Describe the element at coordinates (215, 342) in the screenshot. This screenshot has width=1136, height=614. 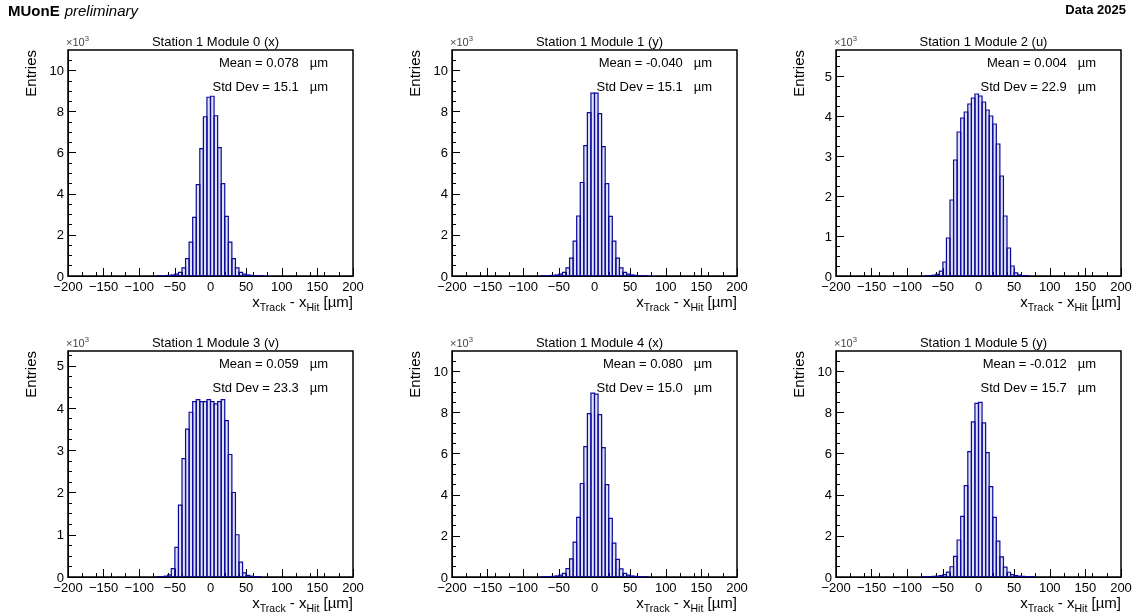
I see `chart-title: Station 1 Module 3 (v)` at that location.